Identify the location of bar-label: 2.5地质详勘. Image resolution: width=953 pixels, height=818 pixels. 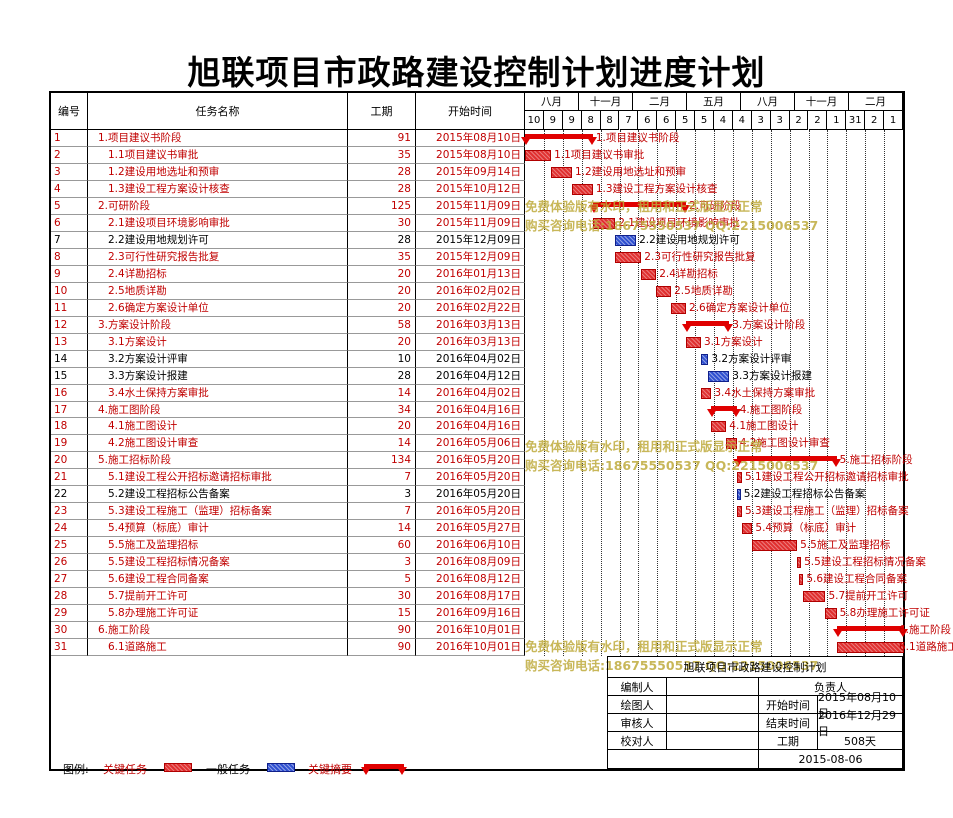
(703, 290).